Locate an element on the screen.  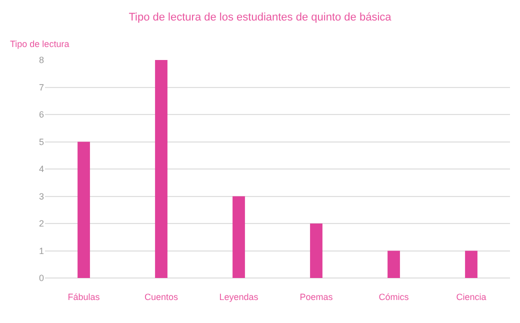
x-tick-label: Leyendas is located at coordinates (239, 297).